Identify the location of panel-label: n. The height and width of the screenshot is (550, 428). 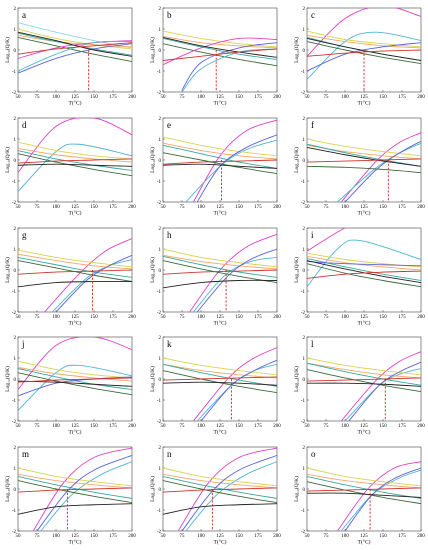
(169, 454).